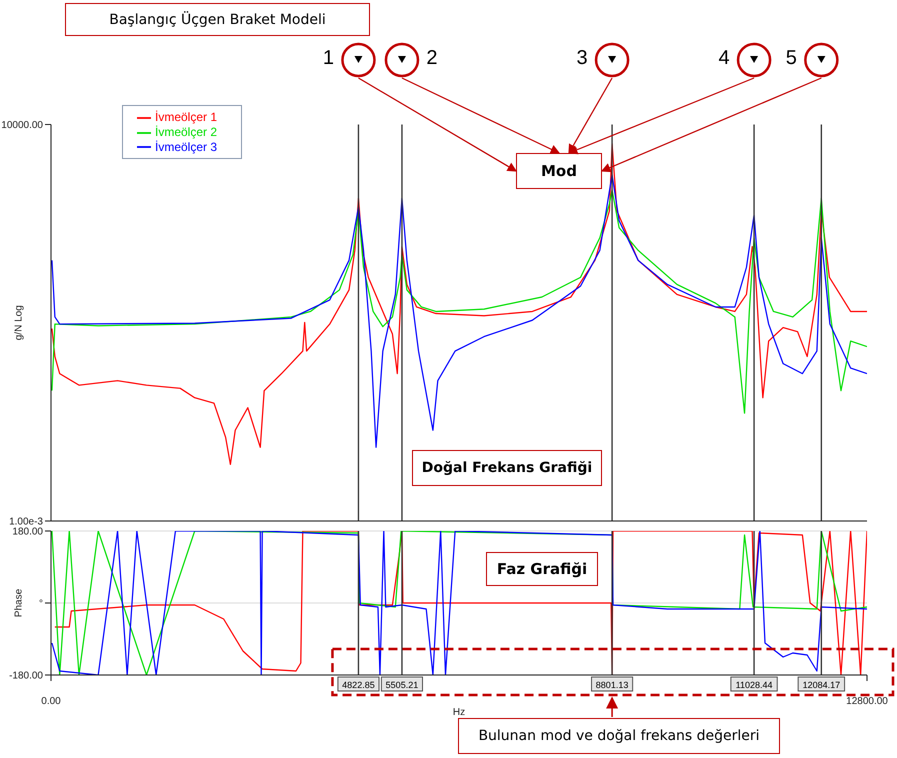  Describe the element at coordinates (186, 117) in the screenshot. I see `legend-label: İvmeölçer 1` at that location.